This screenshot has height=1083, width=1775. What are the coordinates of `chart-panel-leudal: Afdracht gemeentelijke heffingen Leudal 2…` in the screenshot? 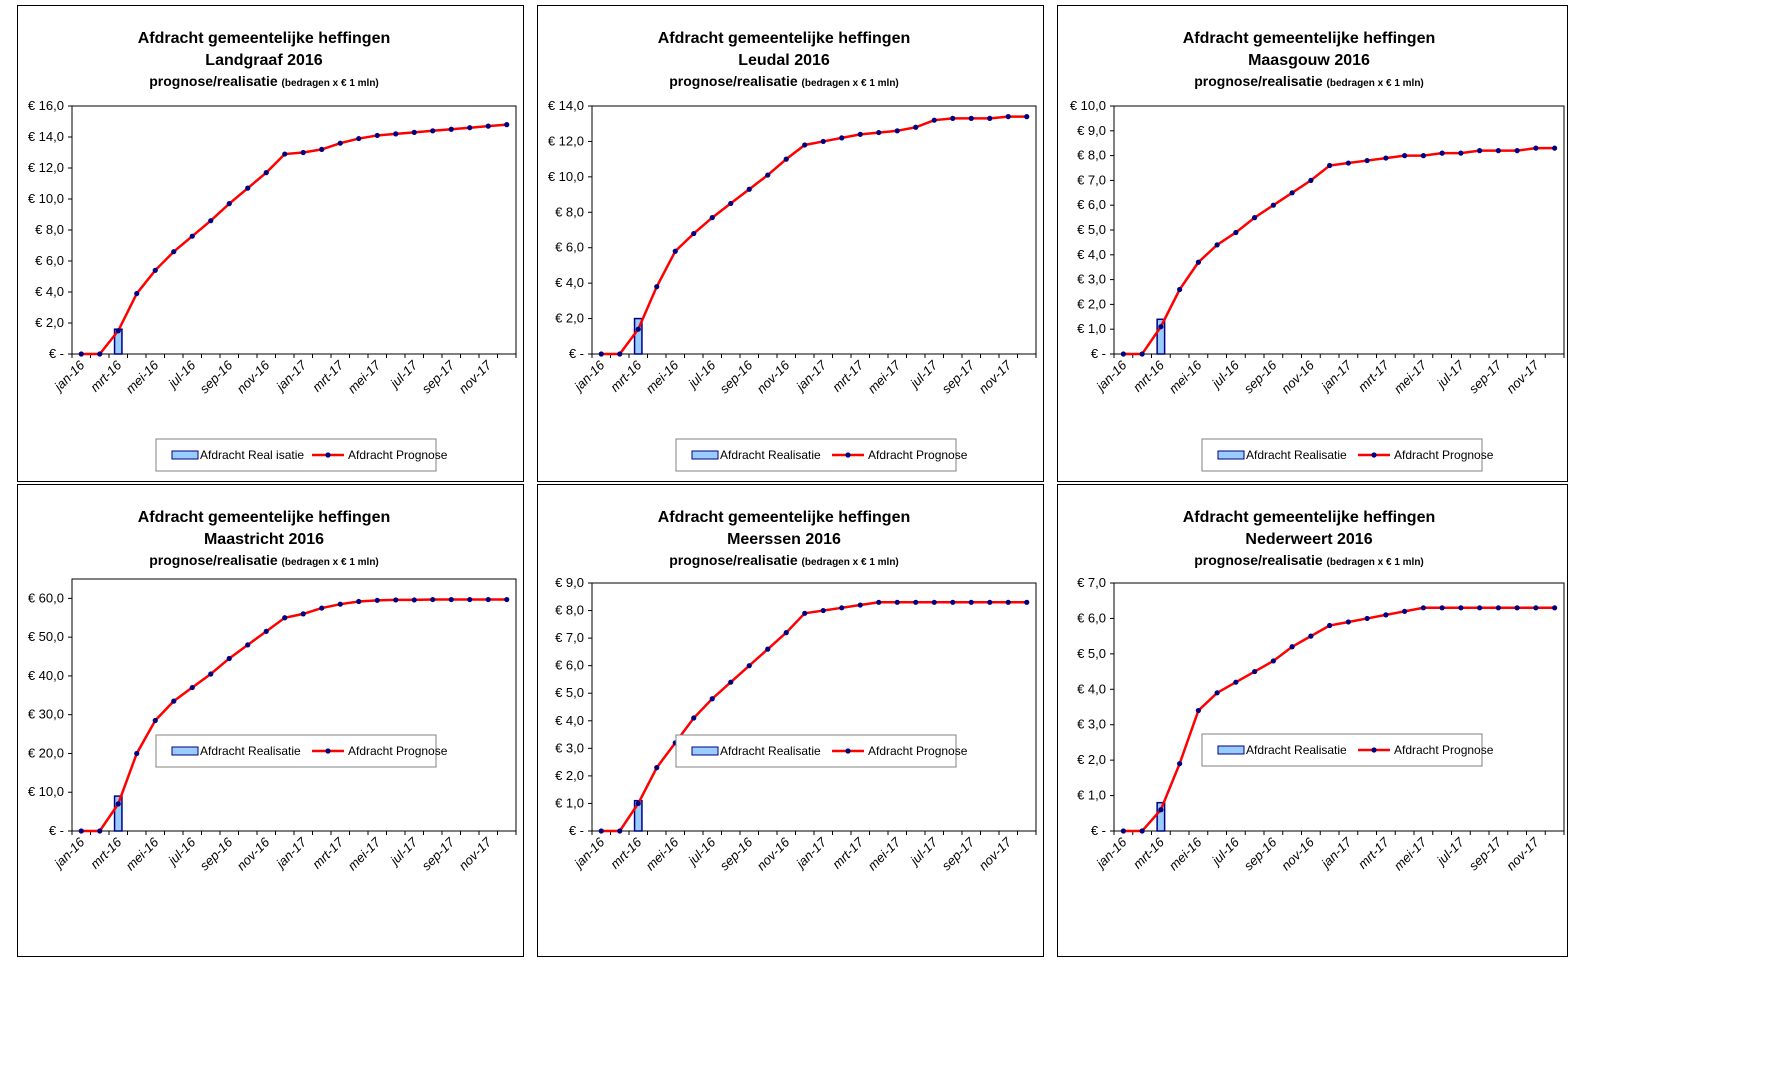 It's located at (790, 243).